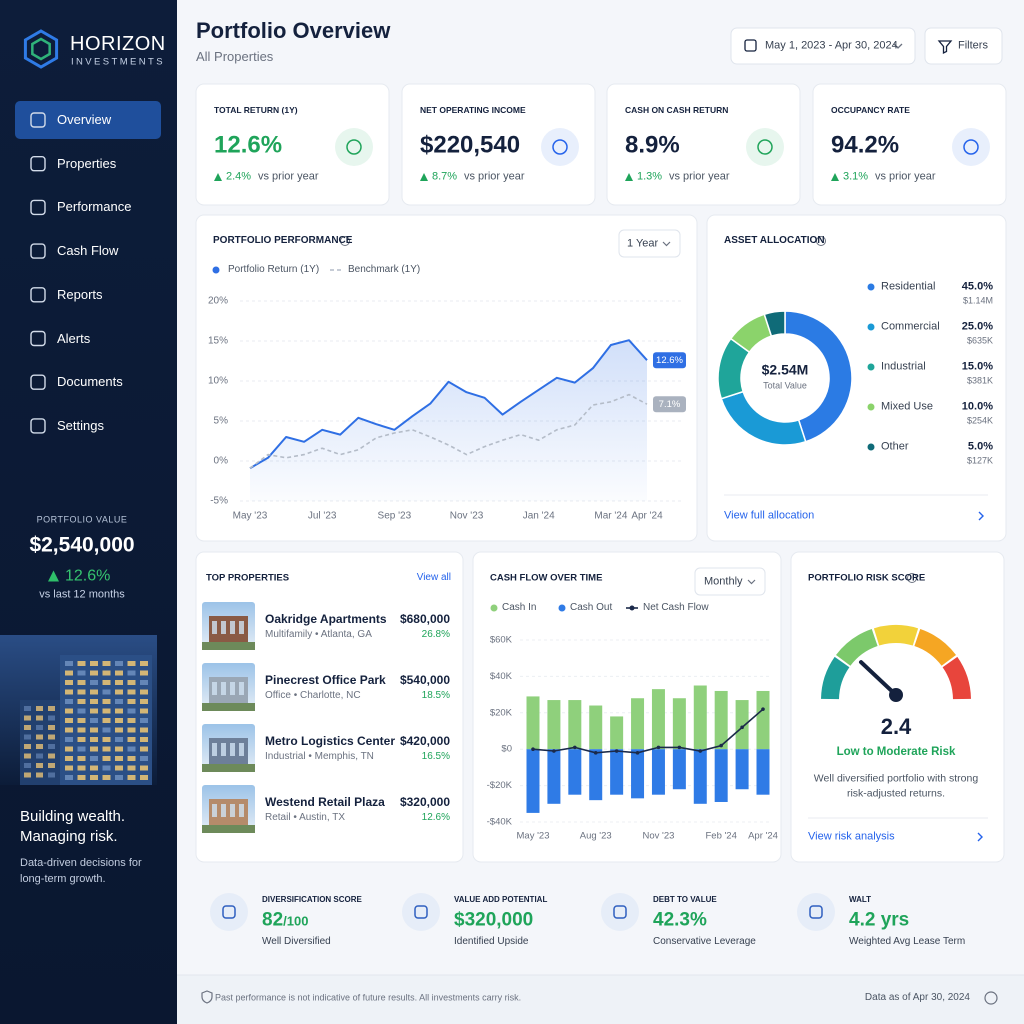 The image size is (1024, 1024). I want to click on legend-item: Residential, so click(908, 286).